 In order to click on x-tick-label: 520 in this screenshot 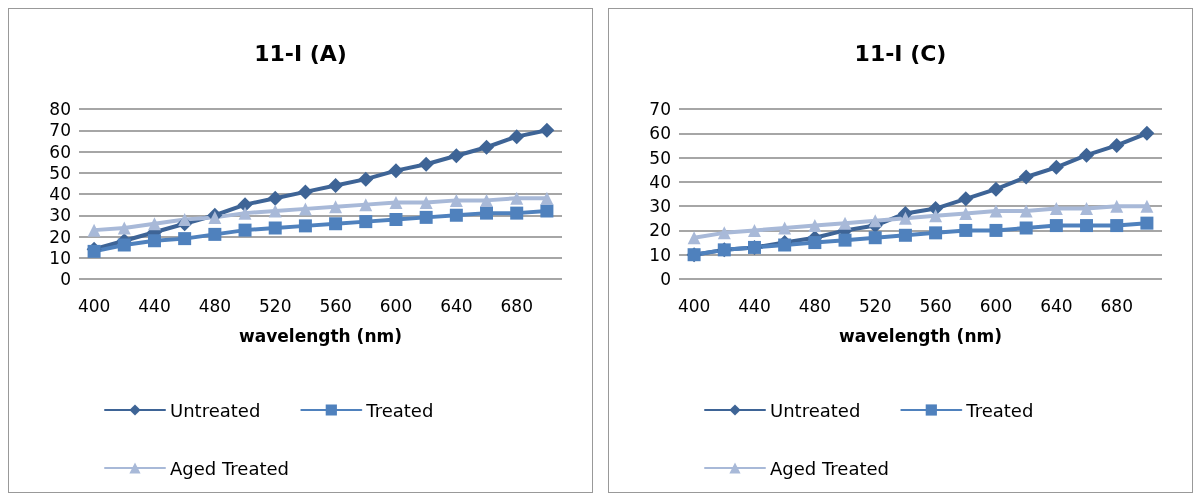, I will do `click(275, 305)`.